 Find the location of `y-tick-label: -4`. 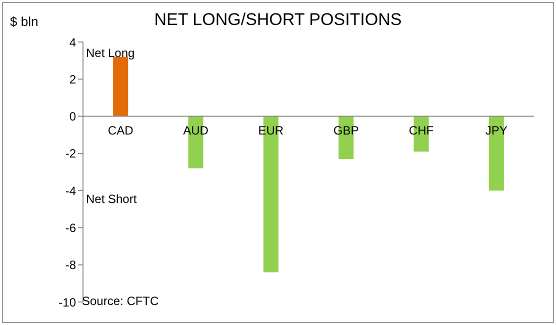

y-tick-label: -4 is located at coordinates (70, 191).